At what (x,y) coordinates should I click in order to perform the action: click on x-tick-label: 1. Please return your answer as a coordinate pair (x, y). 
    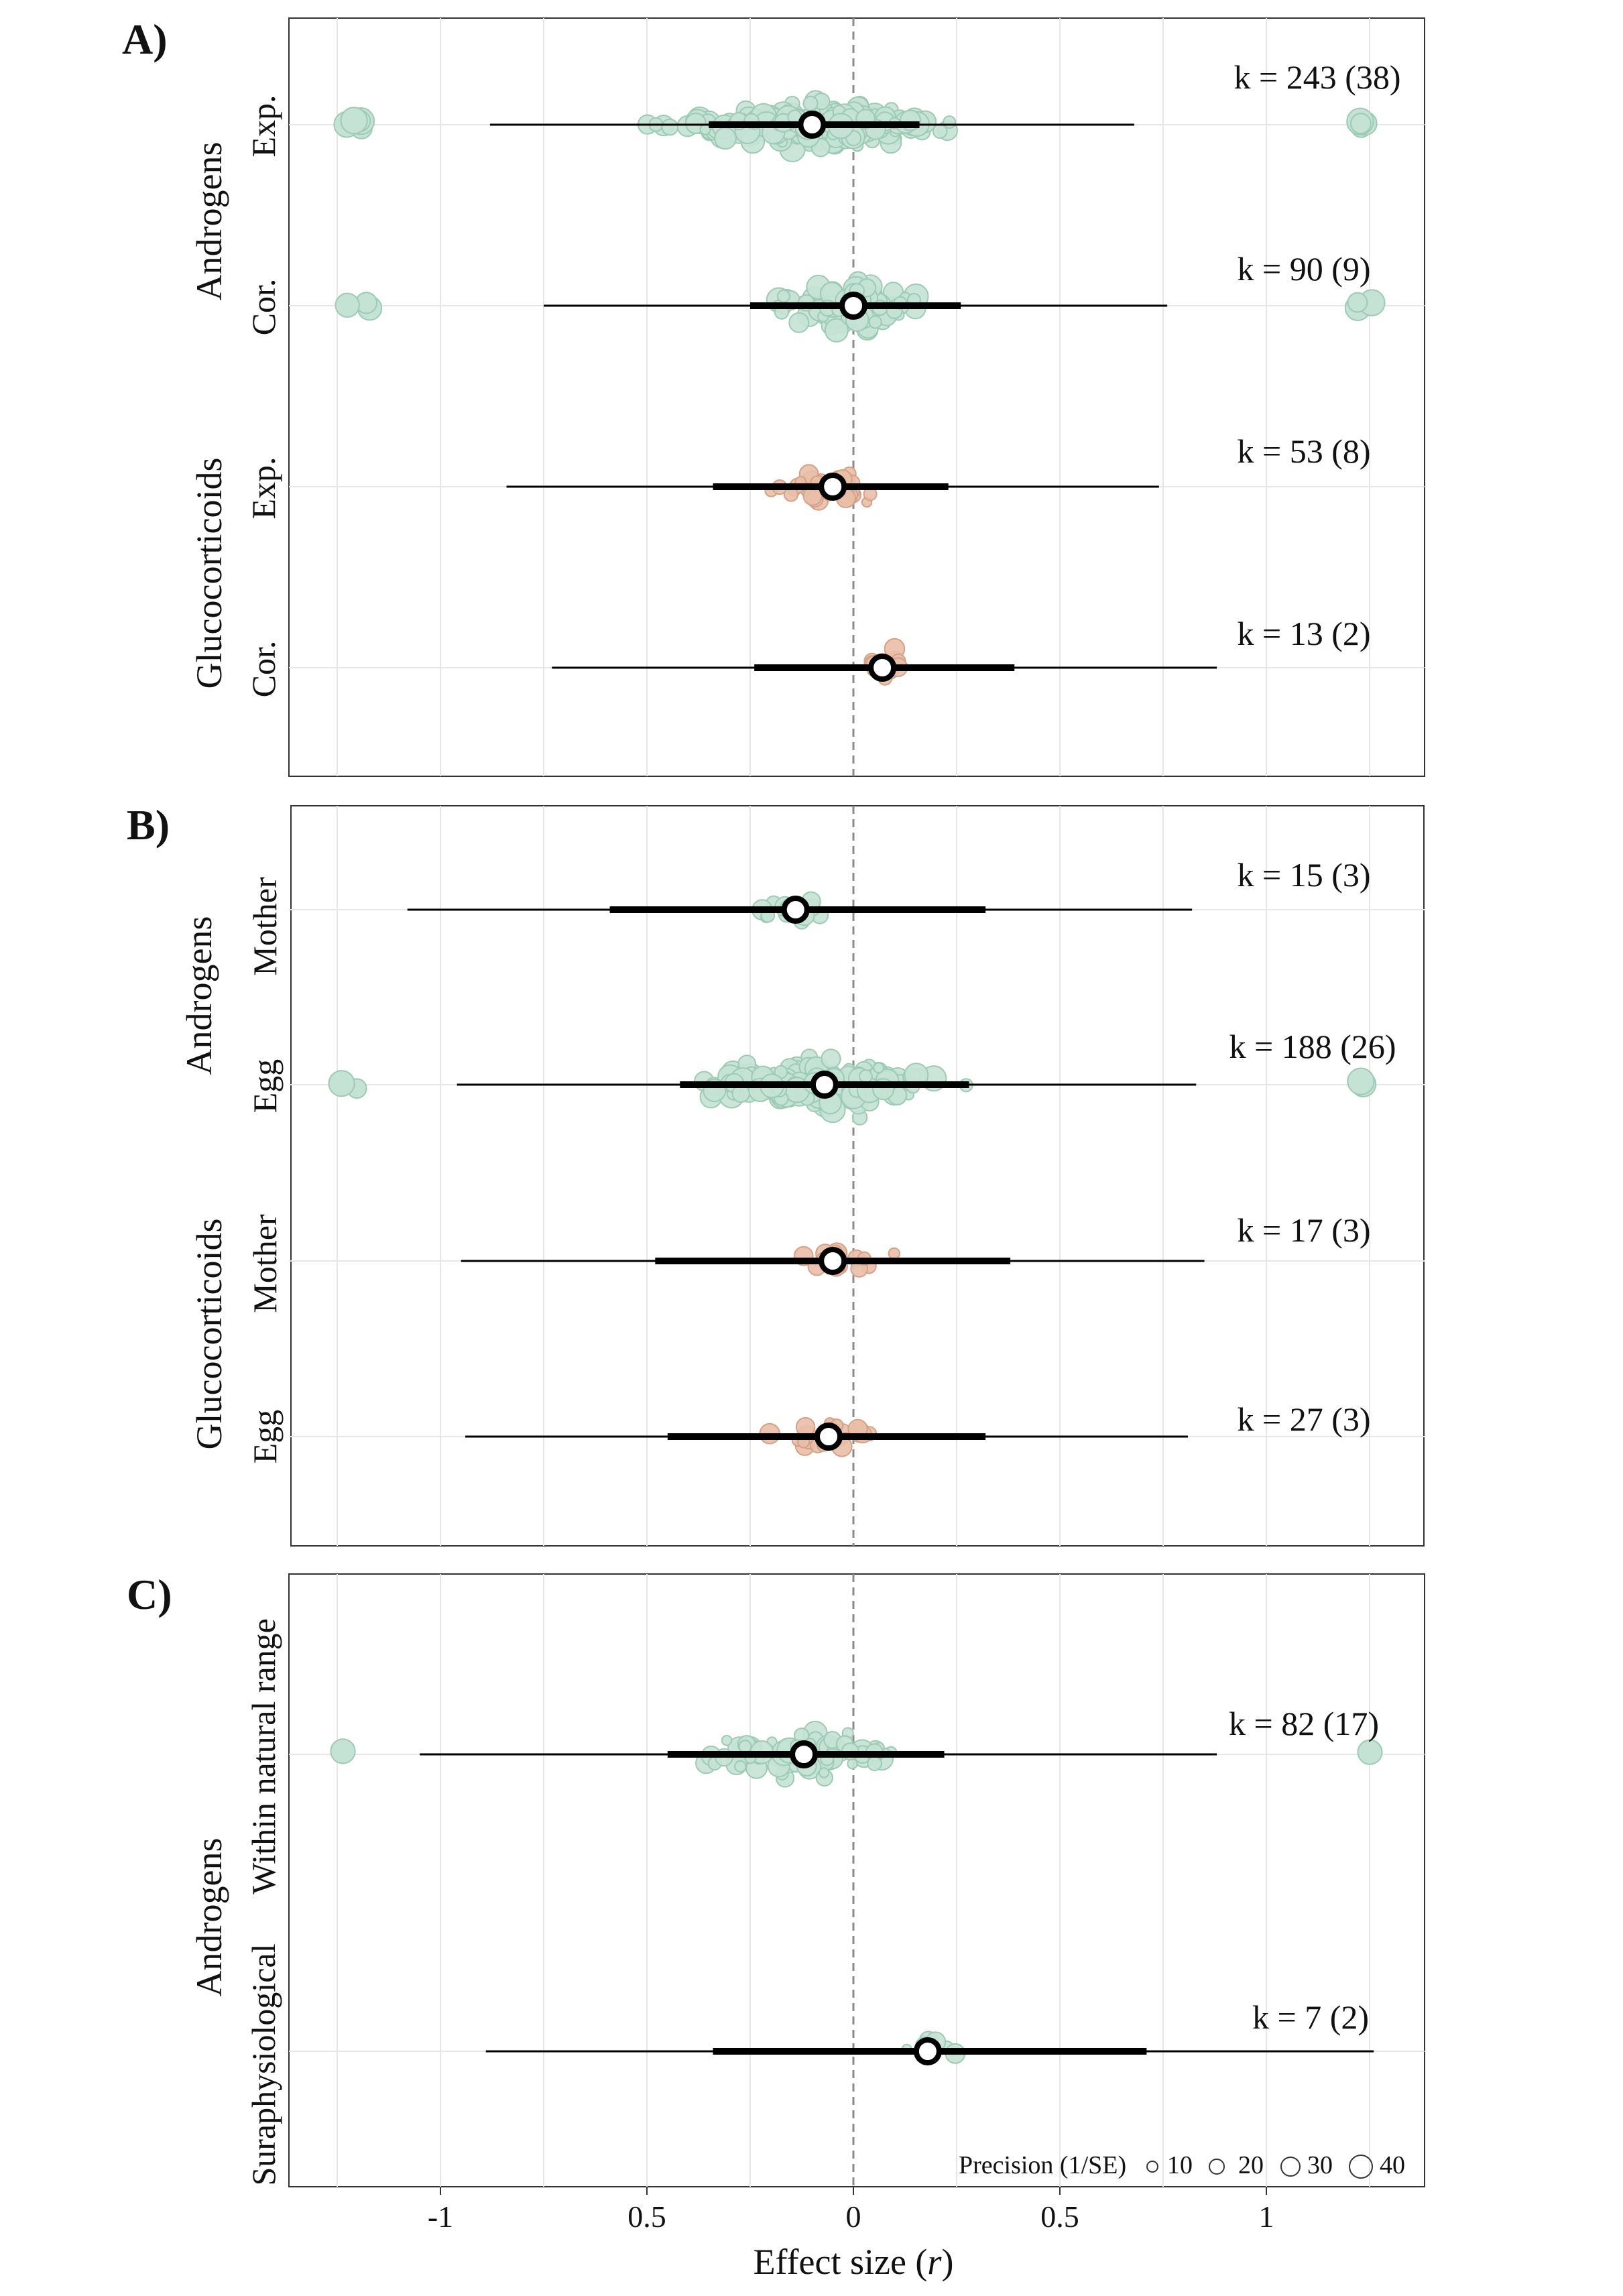
    Looking at the image, I should click on (1266, 2216).